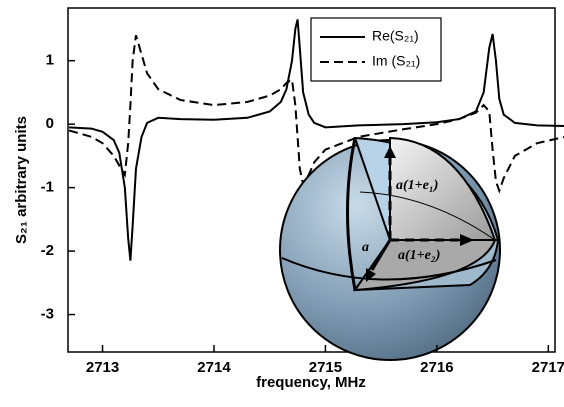 The width and height of the screenshot is (564, 407). What do you see at coordinates (47, 314) in the screenshot?
I see `y-tick-label: -3` at bounding box center [47, 314].